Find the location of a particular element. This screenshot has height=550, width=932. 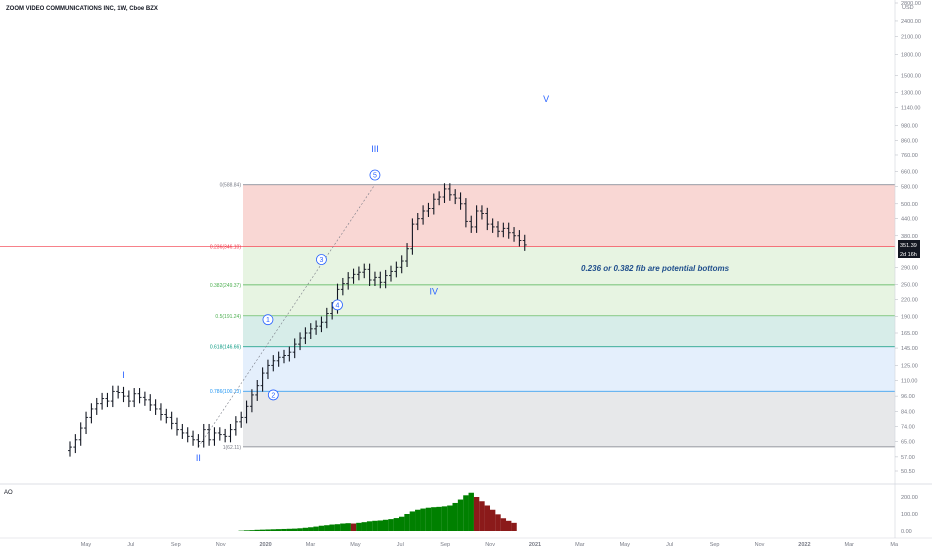

fib-level-label: 1(62.11) is located at coordinates (232, 448).